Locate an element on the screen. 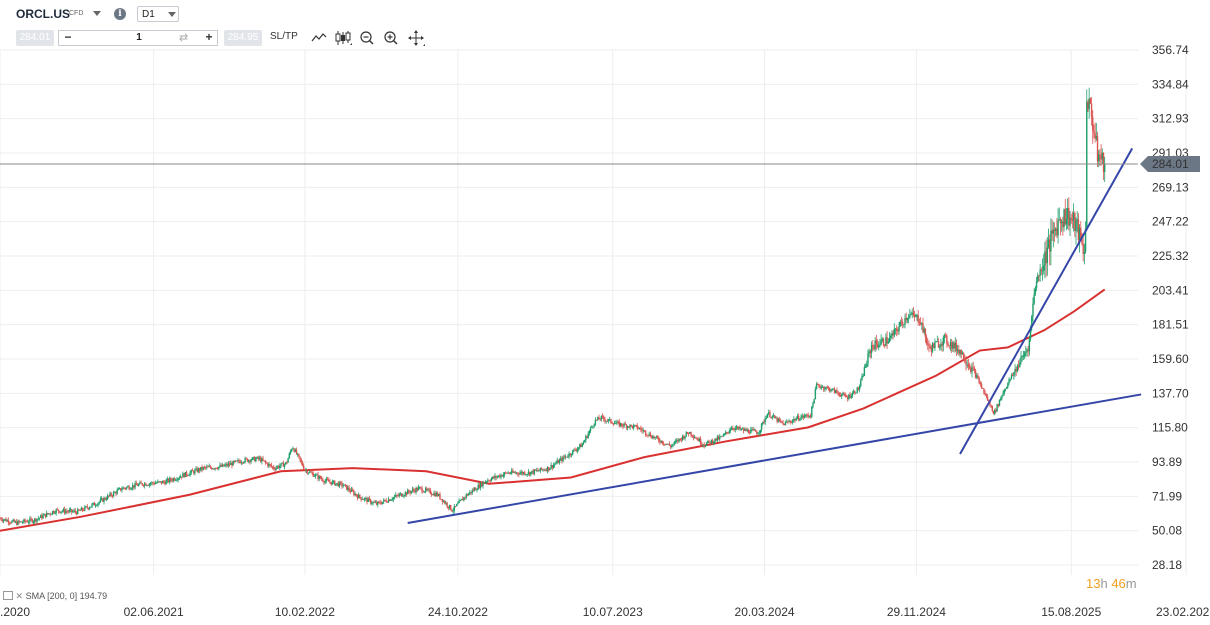  move-icon is located at coordinates (416, 38).